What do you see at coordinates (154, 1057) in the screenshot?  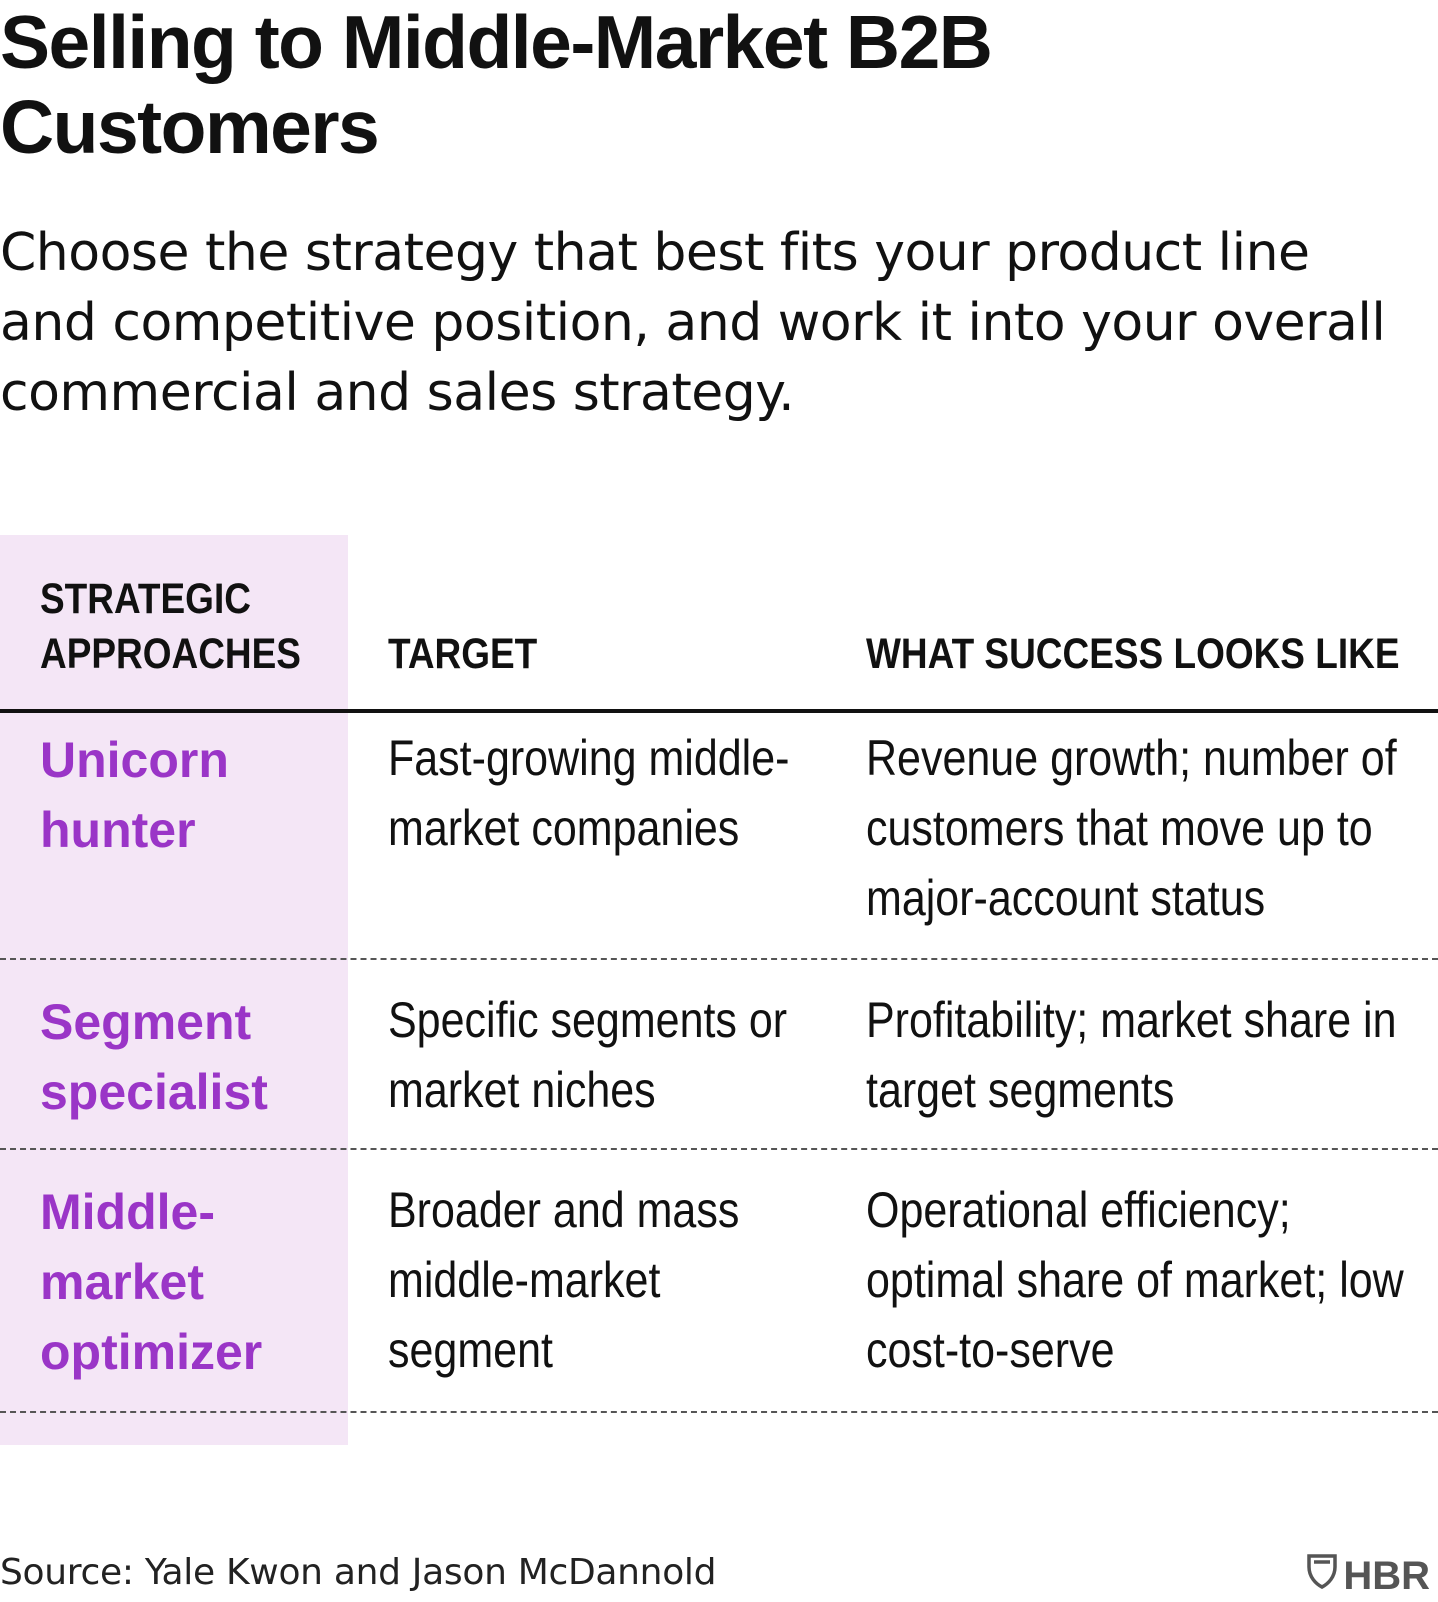 I see `row-segment-specialist-approach: Segment specialist` at bounding box center [154, 1057].